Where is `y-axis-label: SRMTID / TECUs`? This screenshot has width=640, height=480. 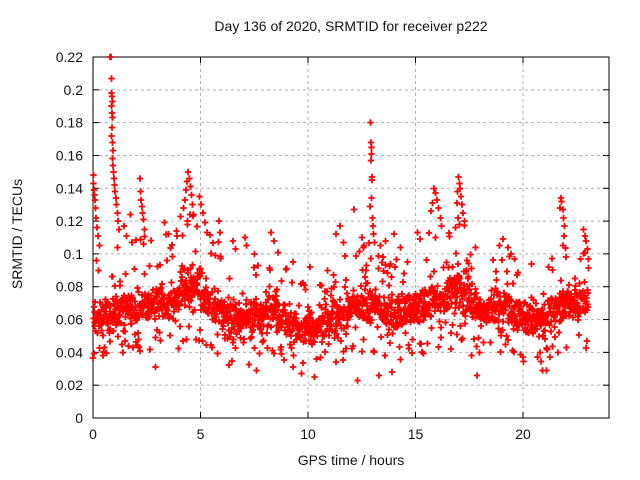 y-axis-label: SRMTID / TECUs is located at coordinates (17, 234).